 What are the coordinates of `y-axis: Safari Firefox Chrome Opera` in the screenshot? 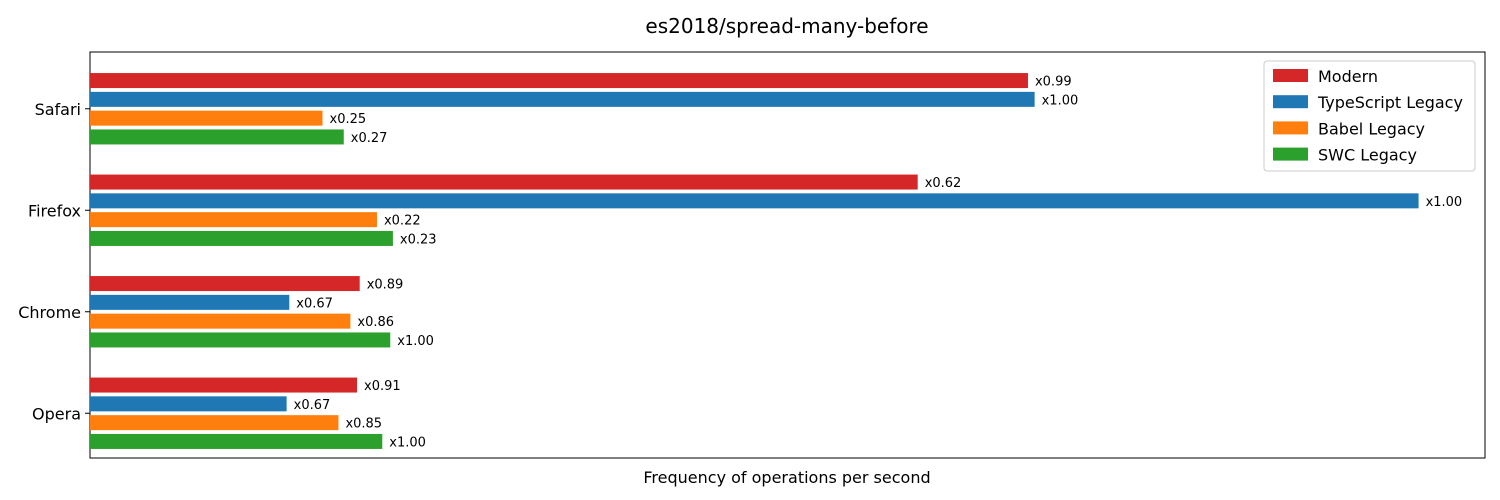 It's located at (54, 261).